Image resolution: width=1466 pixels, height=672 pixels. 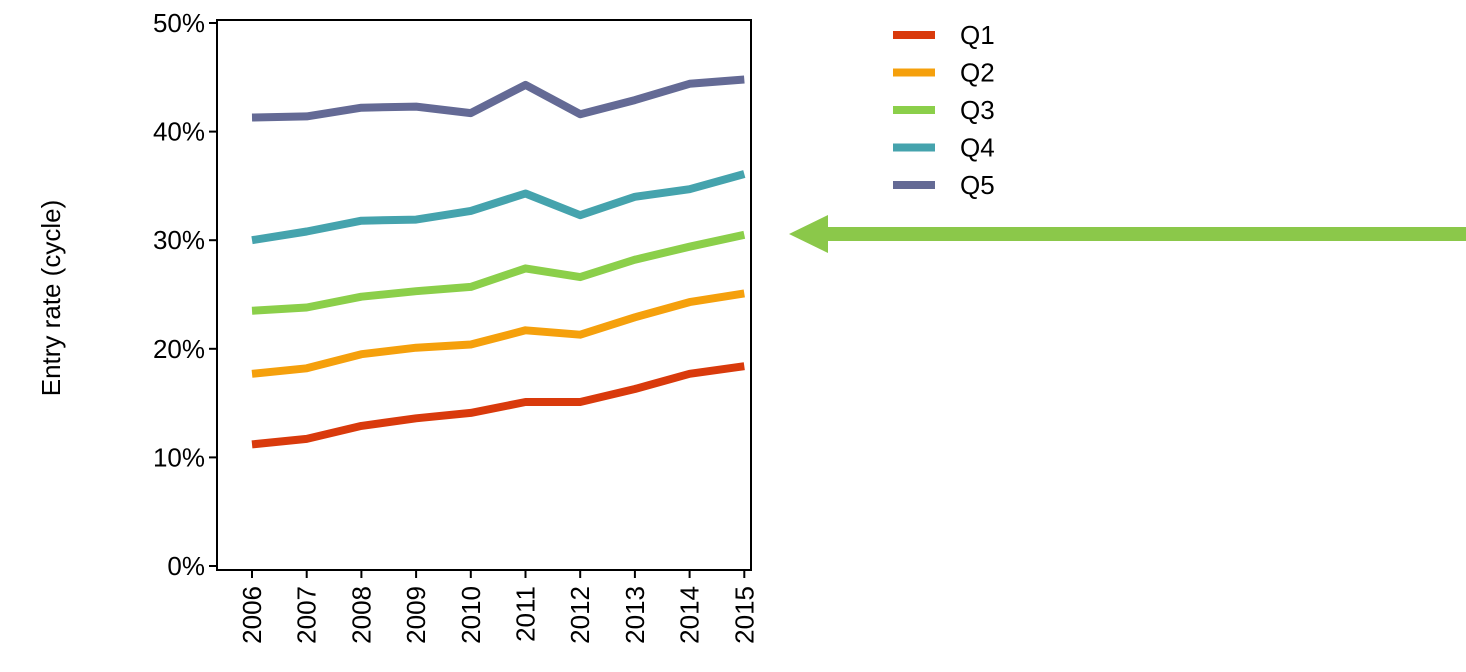 I want to click on y-tick-label: 50%, so click(x=179, y=23).